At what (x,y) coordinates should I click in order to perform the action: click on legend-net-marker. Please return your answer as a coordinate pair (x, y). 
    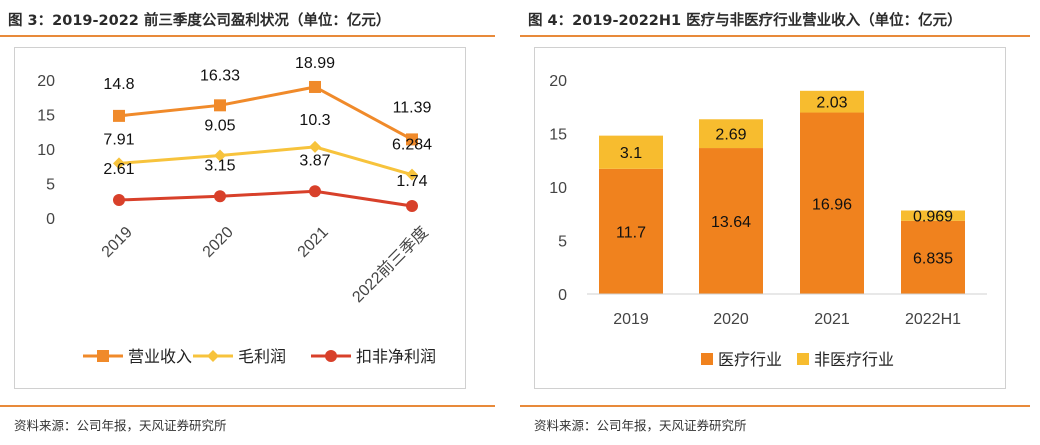
    Looking at the image, I should click on (331, 356).